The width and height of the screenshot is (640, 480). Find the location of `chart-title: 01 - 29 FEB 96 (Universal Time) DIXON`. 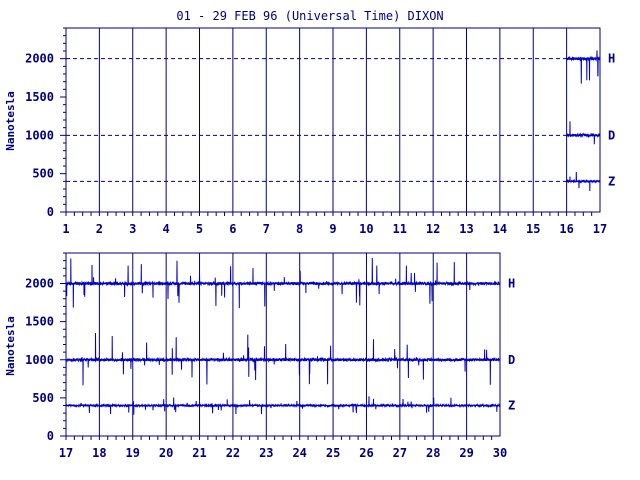

chart-title: 01 - 29 FEB 96 (Universal Time) DIXON is located at coordinates (309, 16).